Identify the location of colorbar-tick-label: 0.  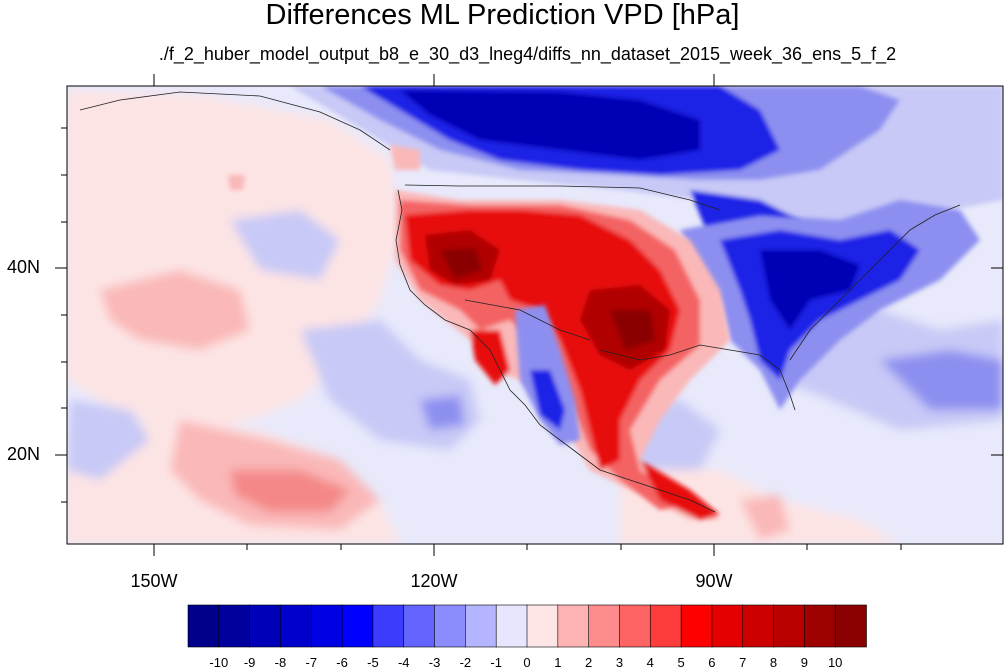
(527, 662).